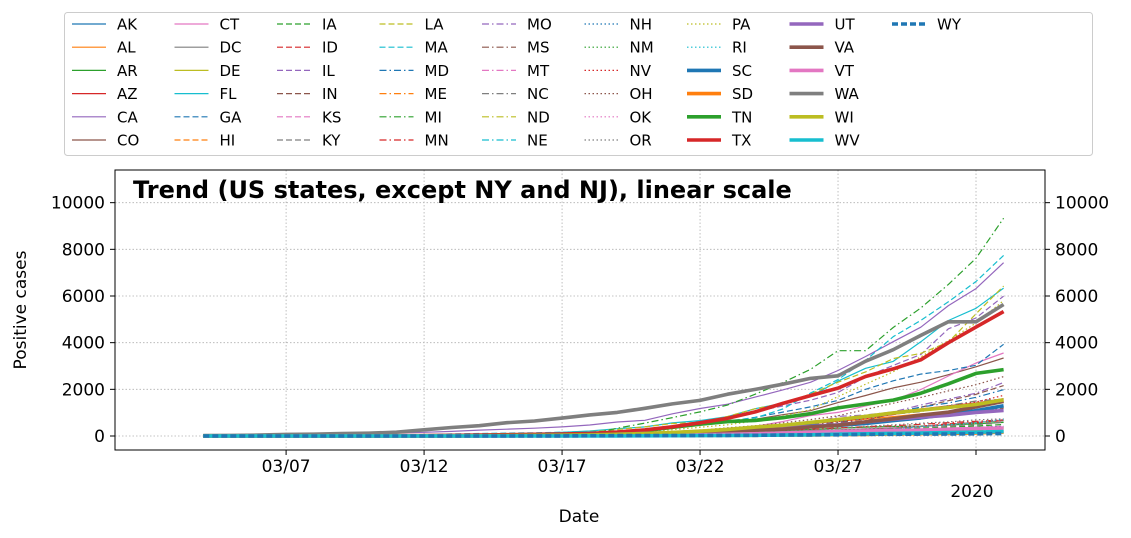 The width and height of the screenshot is (1131, 538). I want to click on legend-label-mo: MO, so click(539, 25).